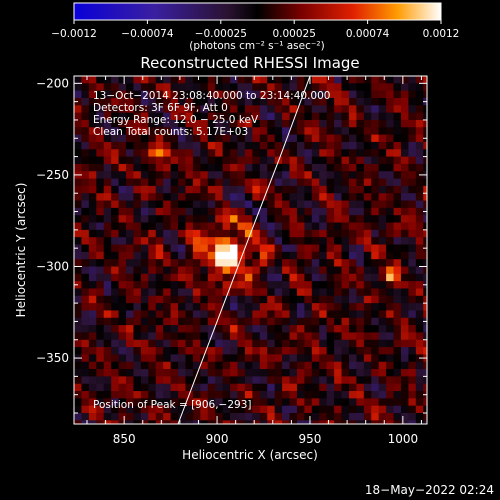  I want to click on annotation-energy-range: Energy Range: 12.0 − 25.0 keV, so click(176, 120).